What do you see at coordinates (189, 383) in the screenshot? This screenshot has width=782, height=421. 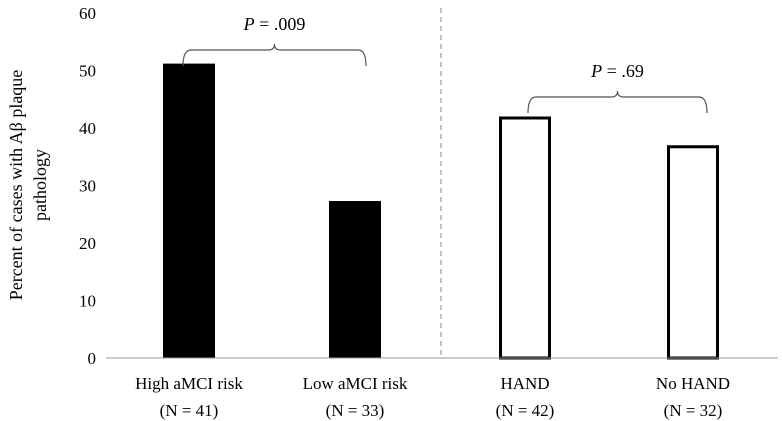 I see `category-label: High aMCI risk` at bounding box center [189, 383].